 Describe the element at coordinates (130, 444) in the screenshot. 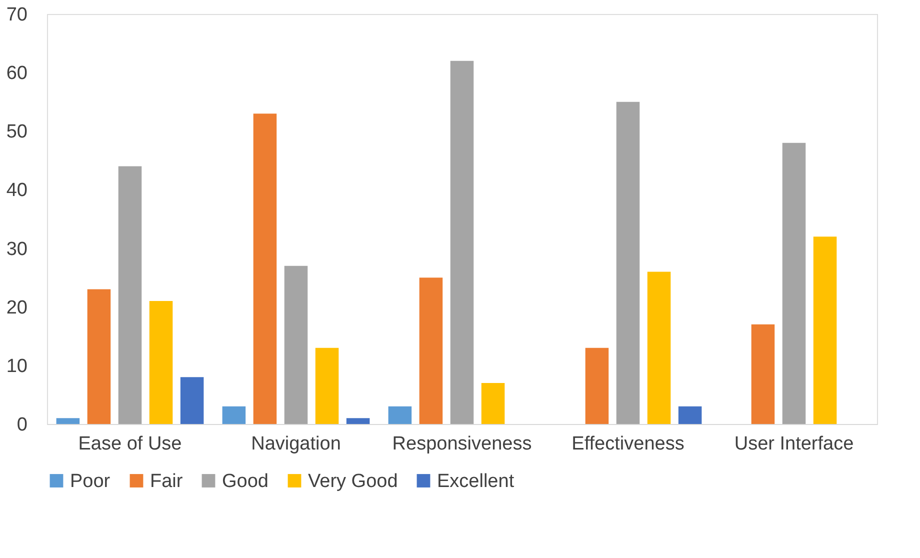

I see `x-tick-label: Ease of Use` at that location.